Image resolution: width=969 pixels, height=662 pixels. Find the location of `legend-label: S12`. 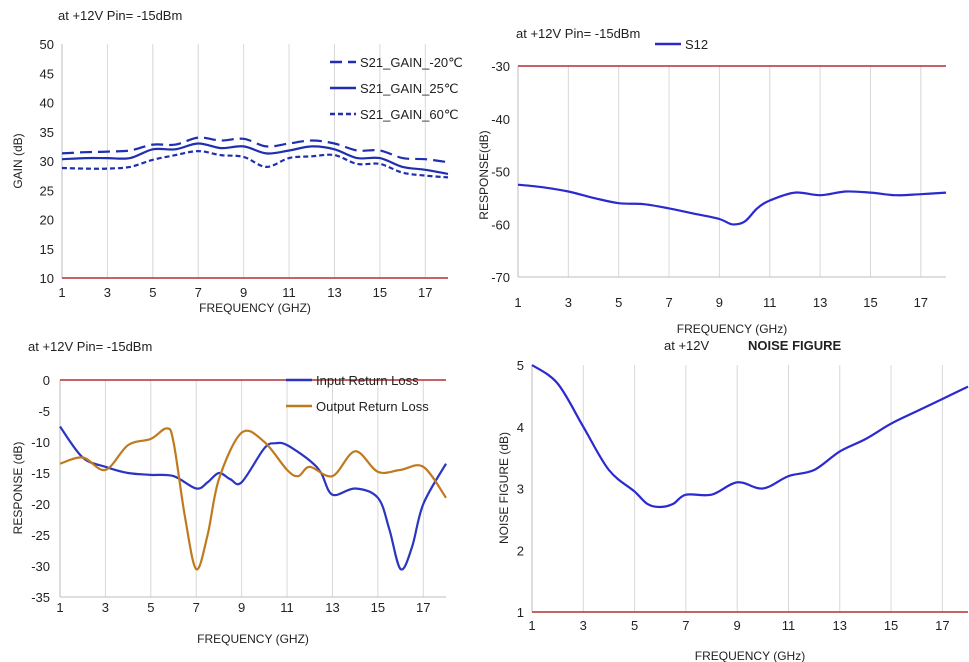

legend-label: S12 is located at coordinates (696, 44).